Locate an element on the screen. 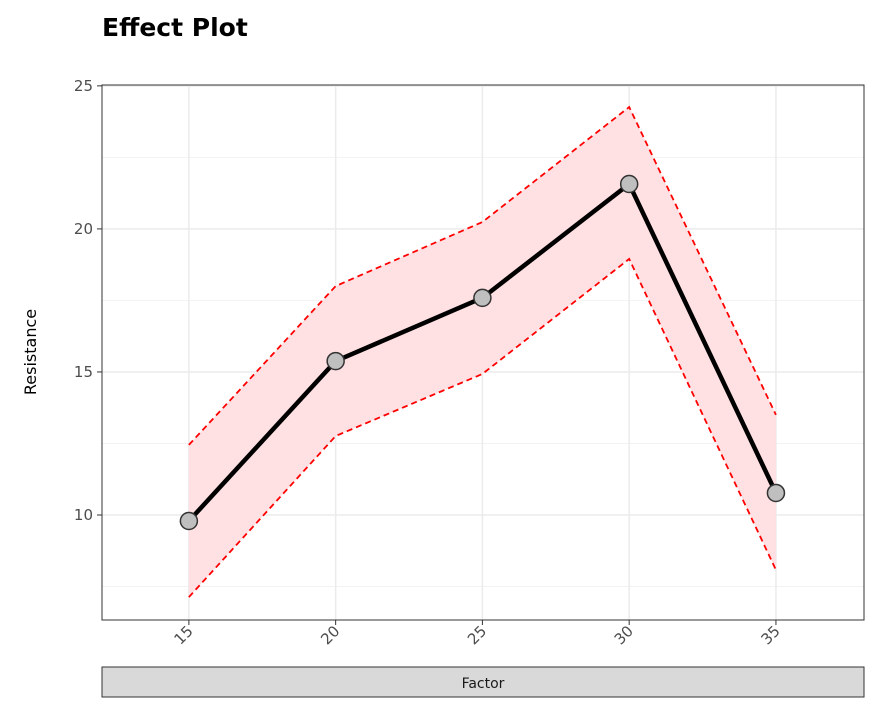 The width and height of the screenshot is (885, 721). facet-strip is located at coordinates (483, 682).